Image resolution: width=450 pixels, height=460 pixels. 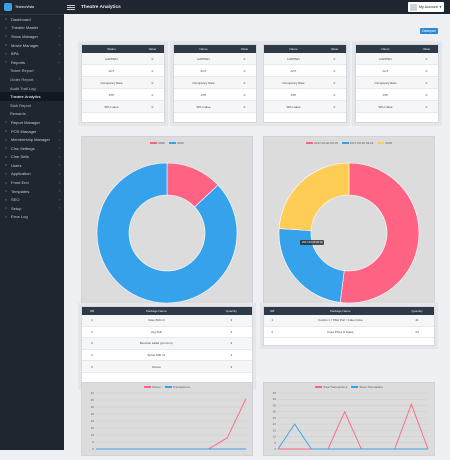 I want to click on table-row: 2 Veg Roll 5, so click(x=167, y=332).